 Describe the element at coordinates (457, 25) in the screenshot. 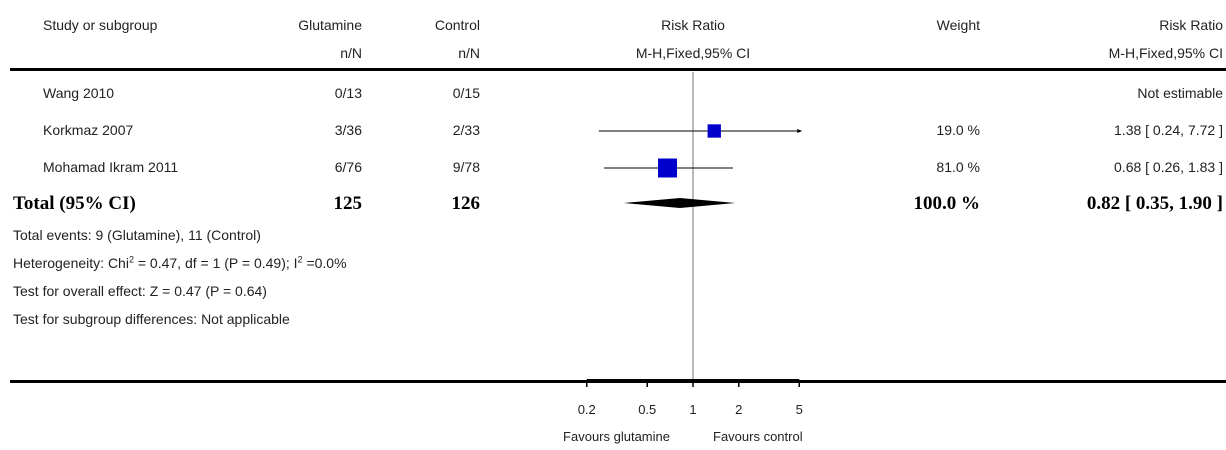

I see `header-control: Control` at that location.